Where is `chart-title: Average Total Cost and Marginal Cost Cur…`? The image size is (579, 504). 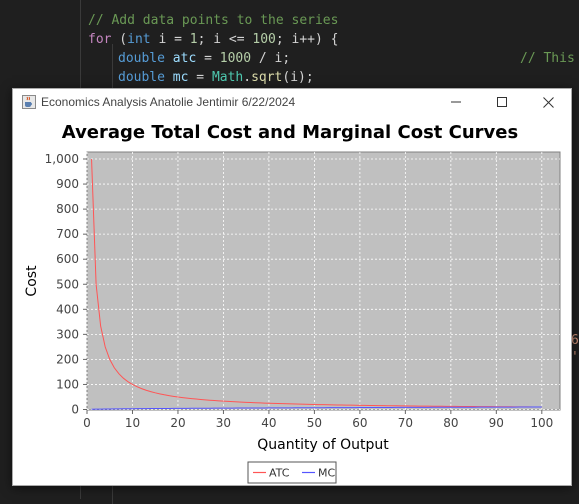
chart-title: Average Total Cost and Marginal Cost Cur… is located at coordinates (290, 132).